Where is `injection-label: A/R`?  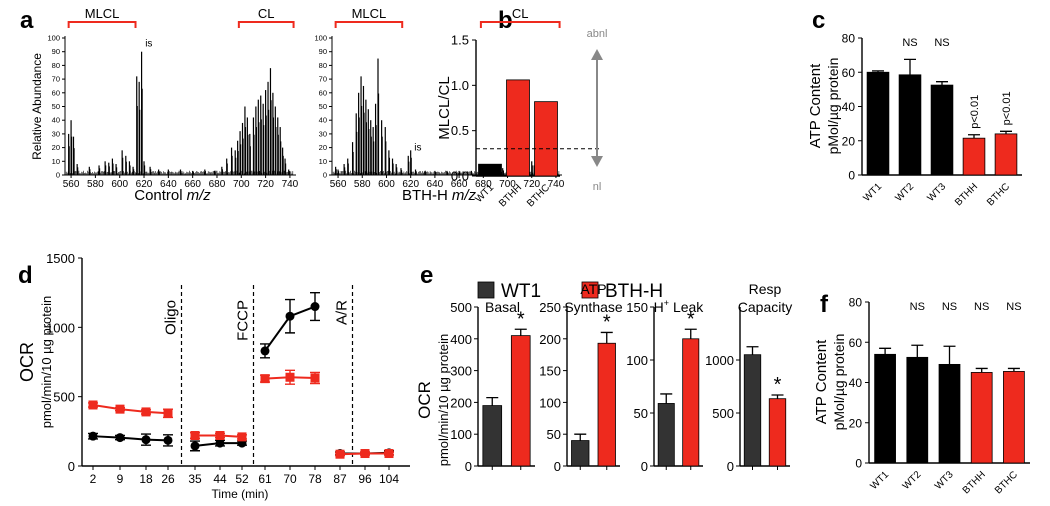 injection-label: A/R is located at coordinates (342, 312).